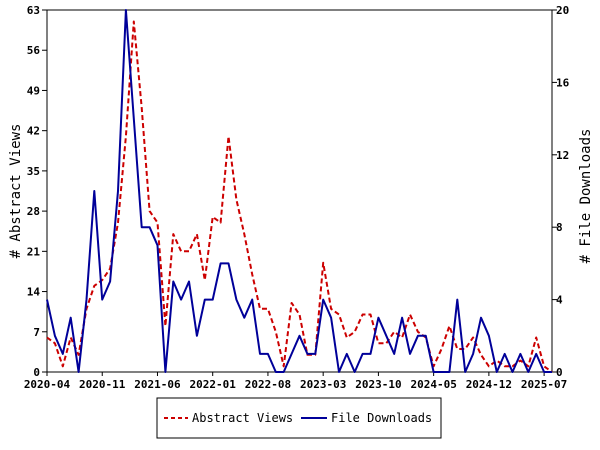 The width and height of the screenshot is (600, 450). What do you see at coordinates (213, 384) in the screenshot?
I see `x-tick-label: 2022-01` at bounding box center [213, 384].